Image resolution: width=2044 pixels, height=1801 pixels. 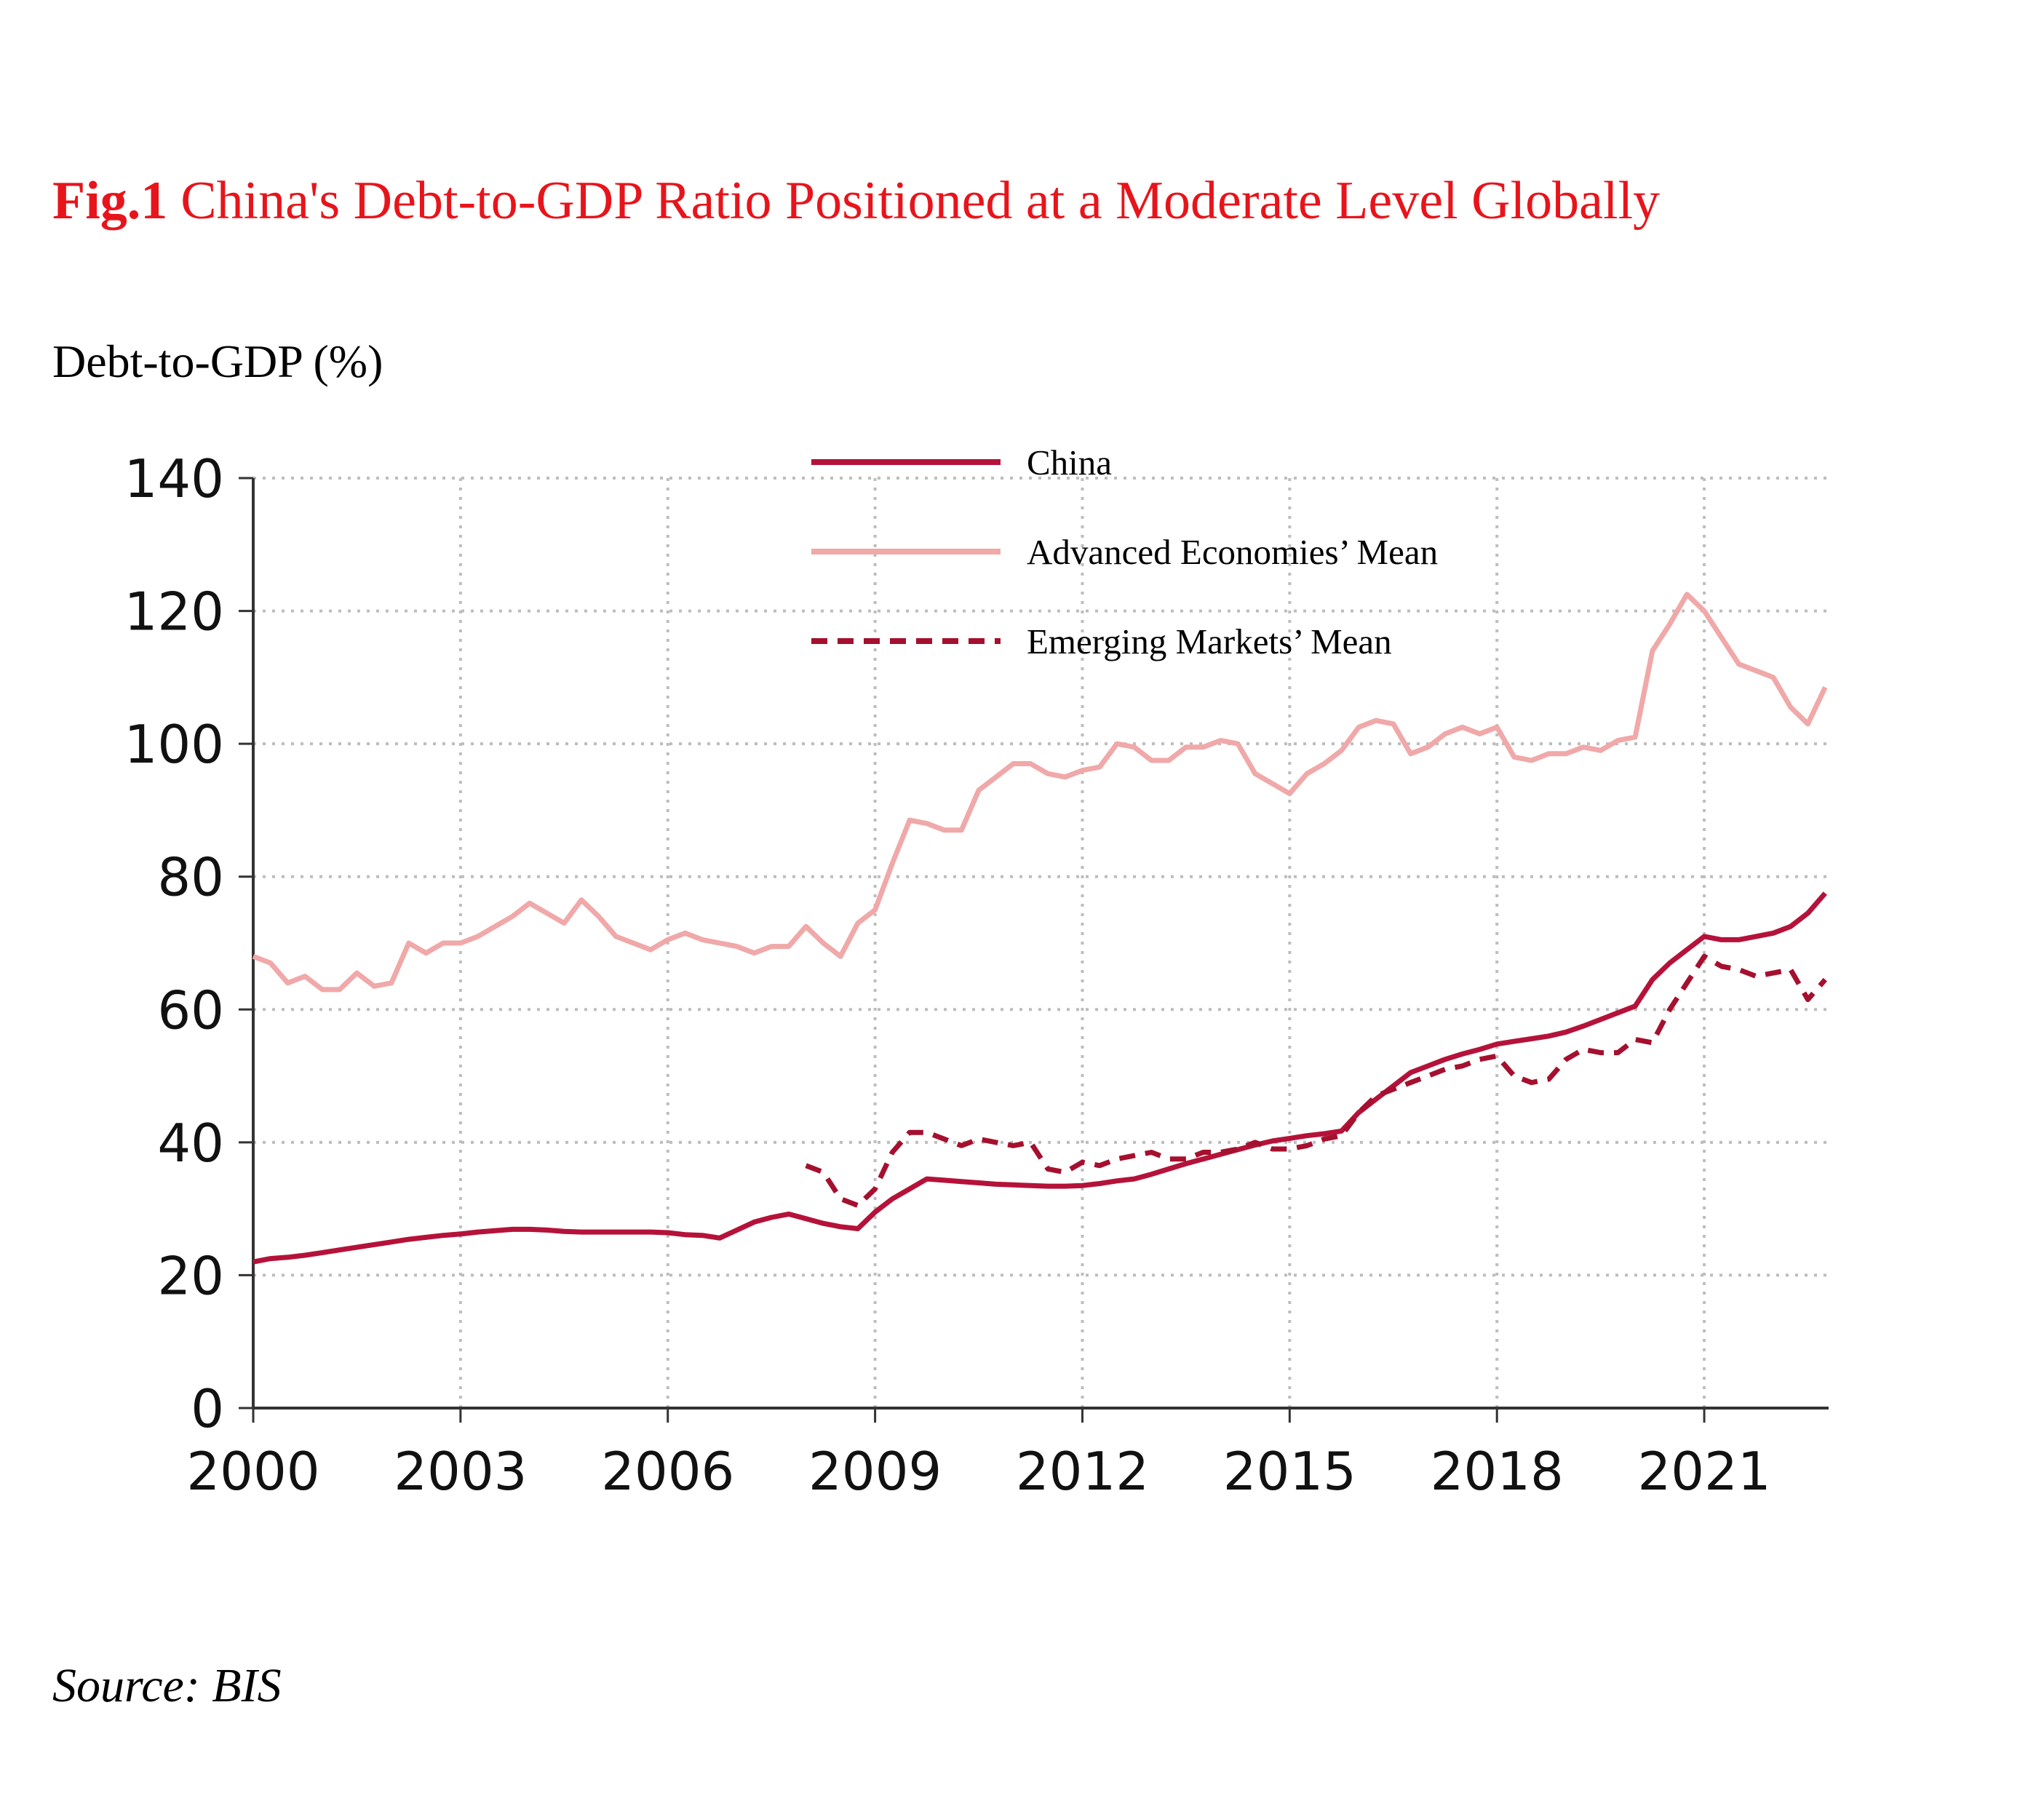 What do you see at coordinates (207, 1408) in the screenshot?
I see `y-tick-label: 0` at bounding box center [207, 1408].